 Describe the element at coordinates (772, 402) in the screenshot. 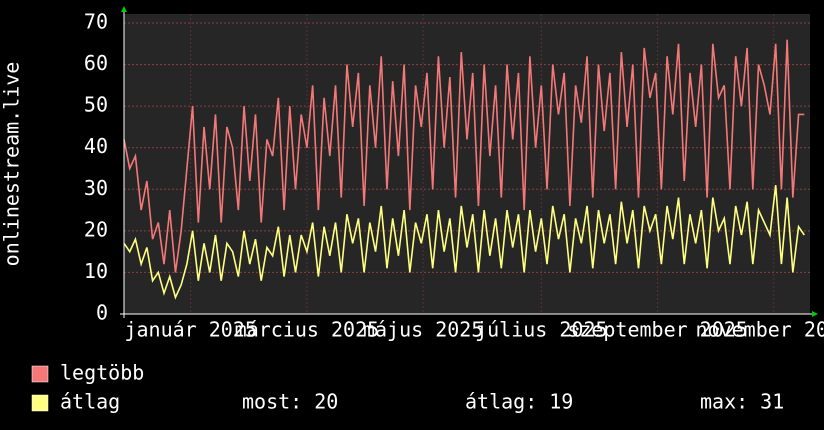

I see `stat-value: 31` at that location.